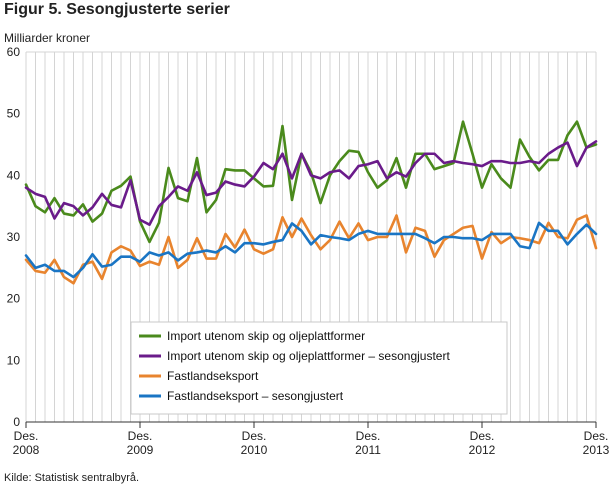 The image size is (610, 488). Describe the element at coordinates (213, 376) in the screenshot. I see `legend-entry: Fastlandseksport` at that location.